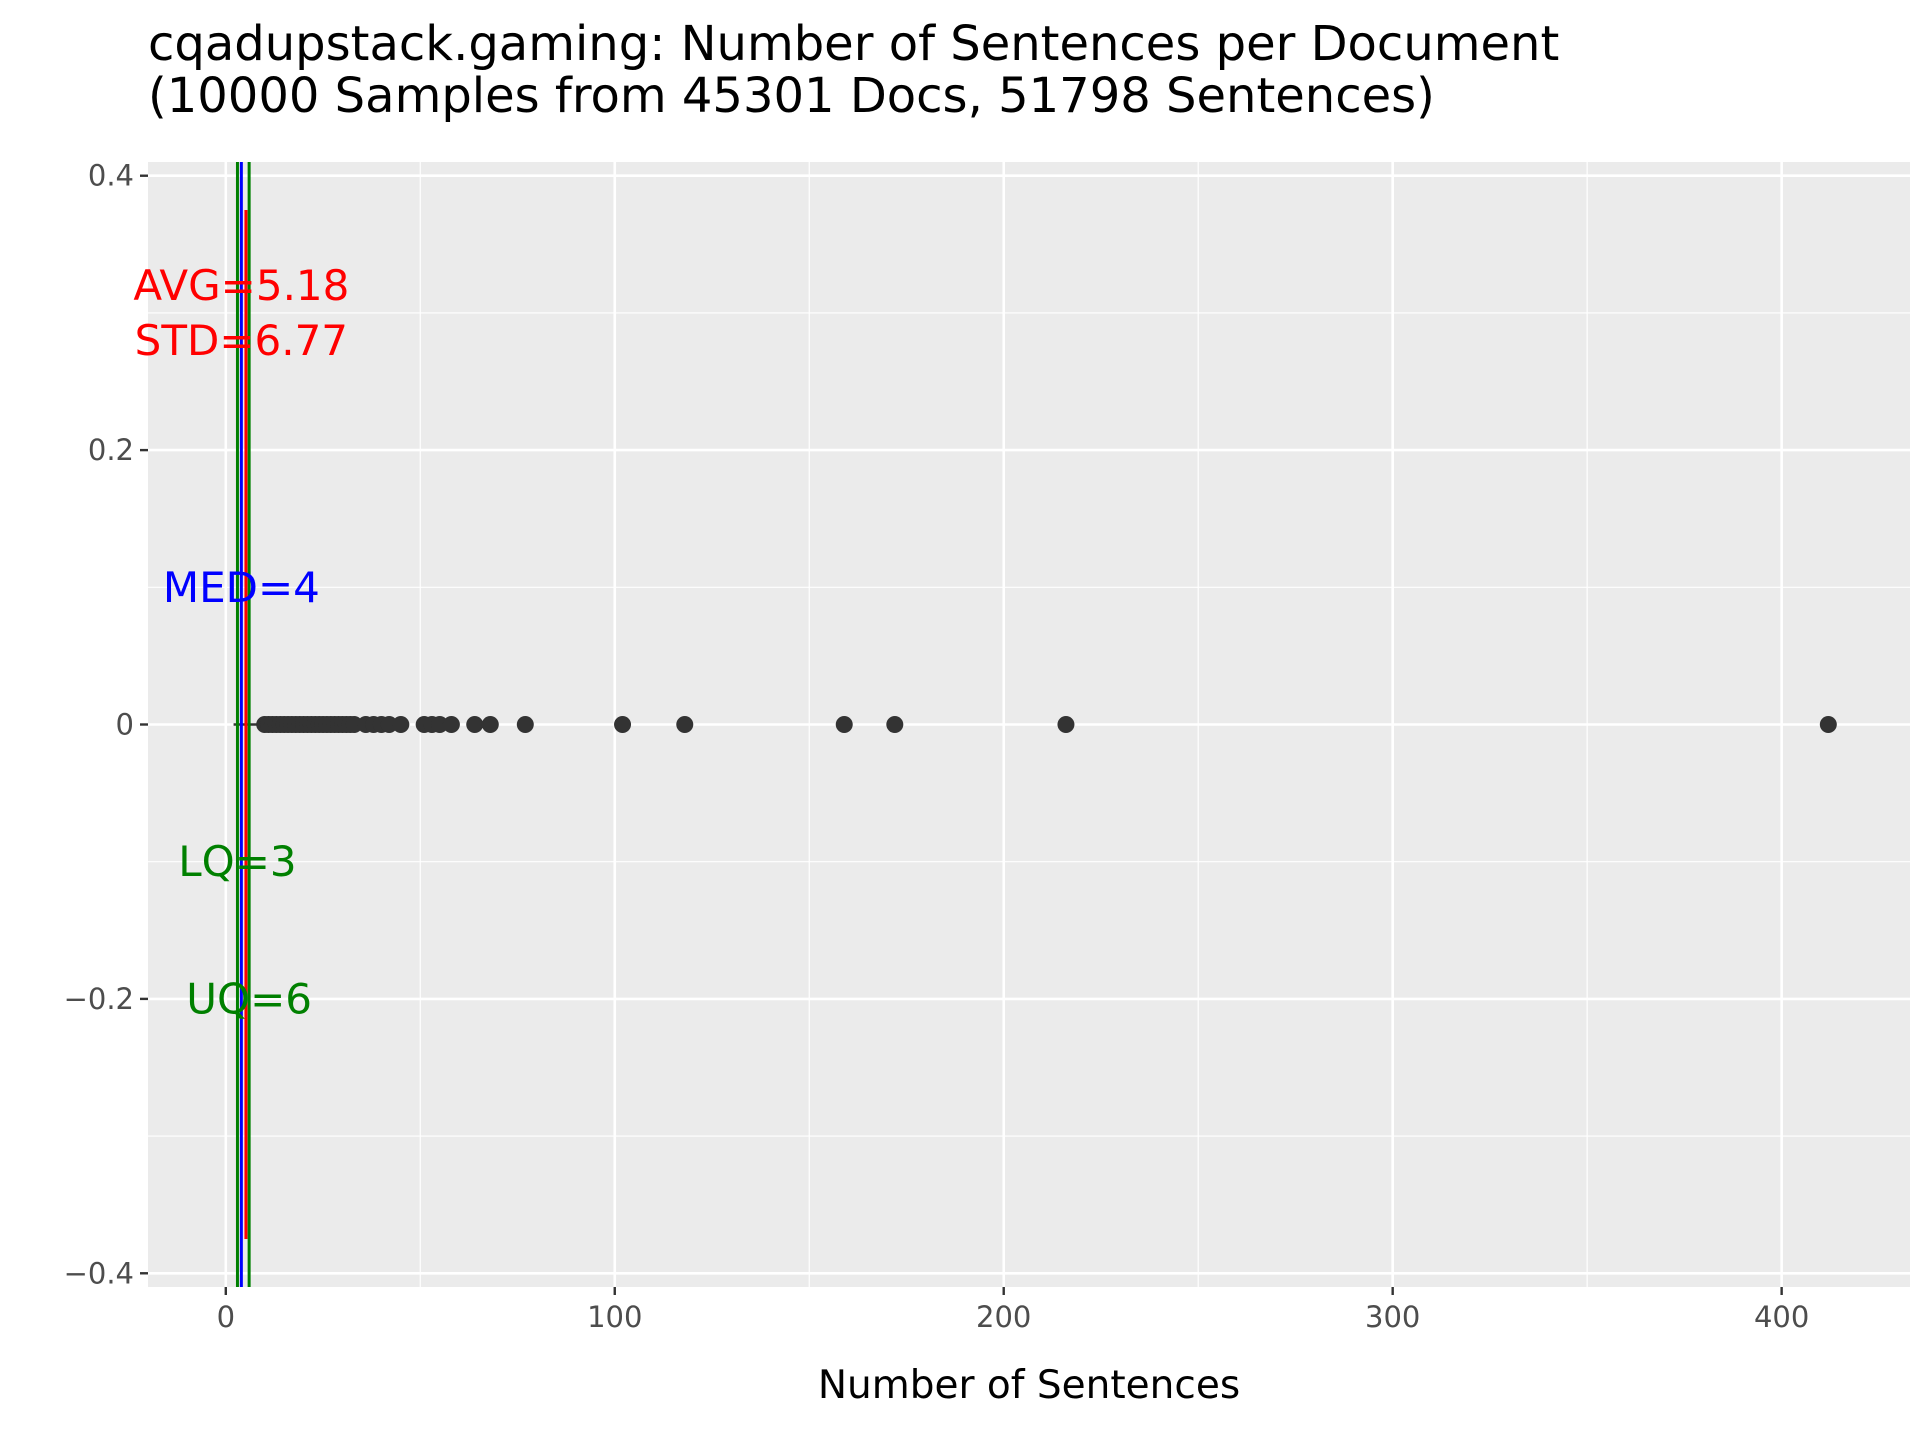 This screenshot has height=1440, width=1920. Describe the element at coordinates (614, 1317) in the screenshot. I see `x-tick-label: 100` at that location.